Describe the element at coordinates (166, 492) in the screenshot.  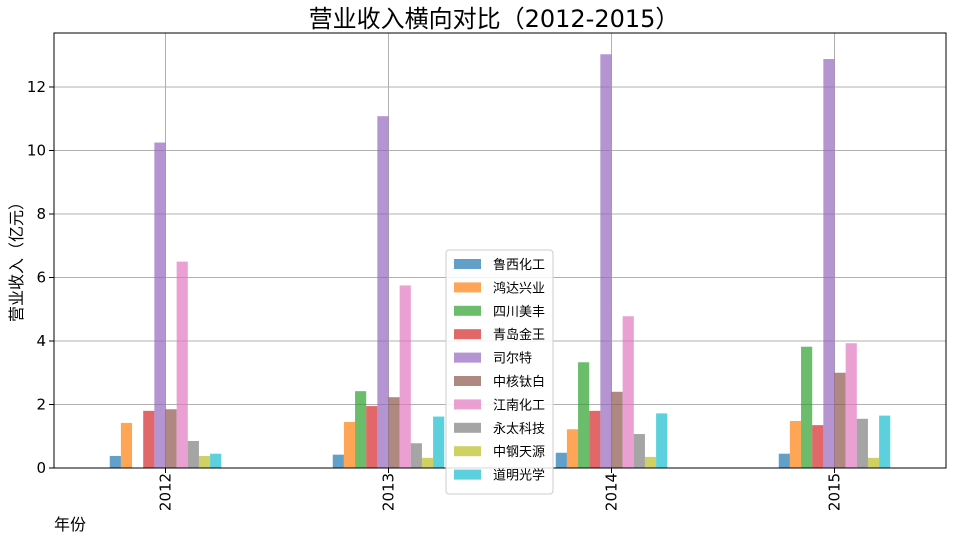
I see `x-tick-label: 2012` at that location.